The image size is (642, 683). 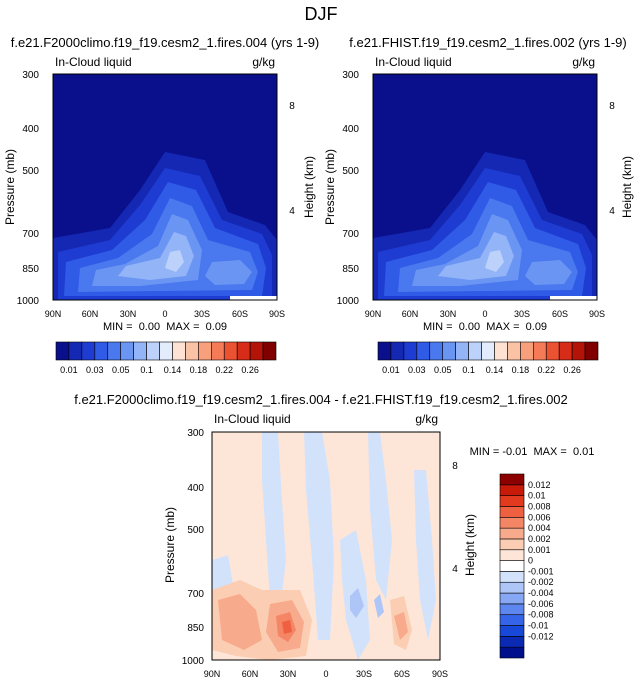 What do you see at coordinates (485, 314) in the screenshot?
I see `panel-b-x-axis: 90N 60N 30N 0 30S 60S 90S` at bounding box center [485, 314].